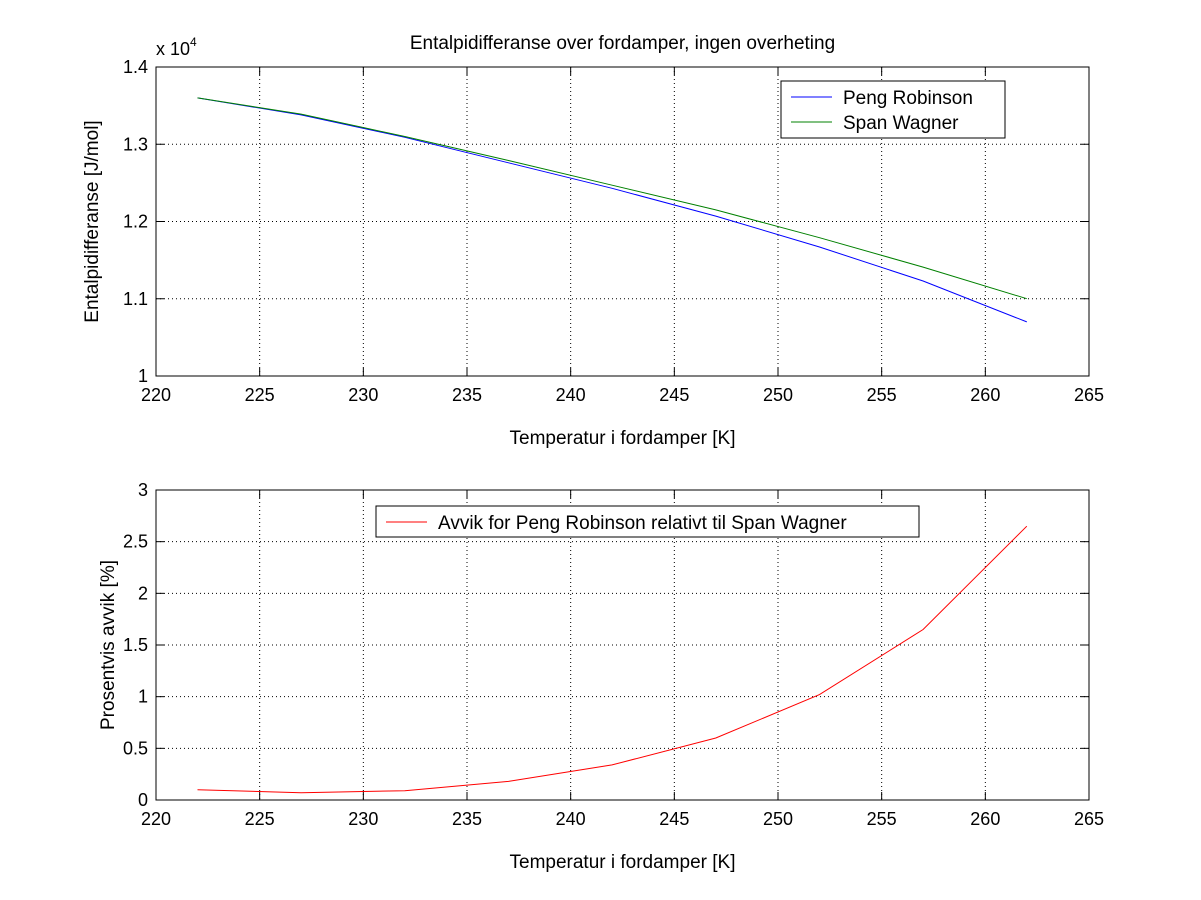 The height and width of the screenshot is (900, 1201). I want to click on y-tick-label: 0.5, so click(135, 748).